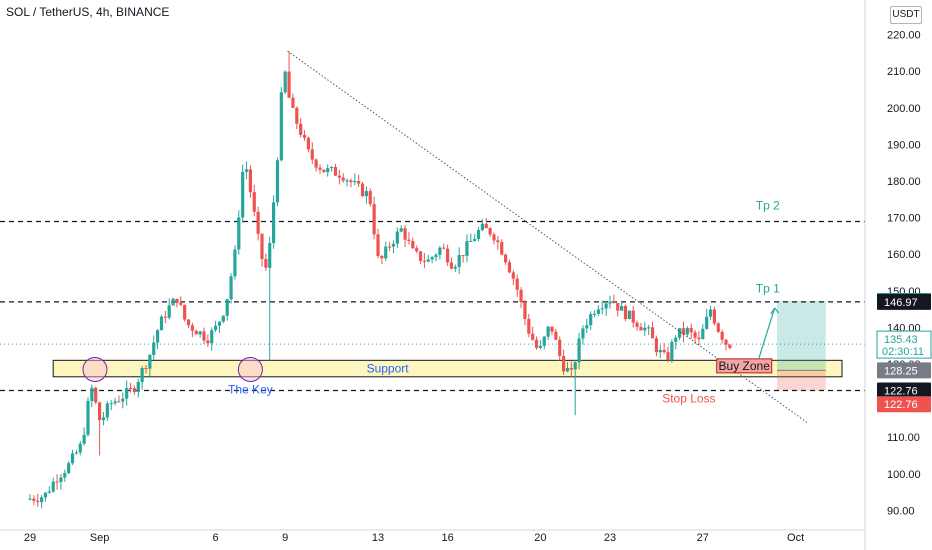  I want to click on x-tick-label: Oct, so click(795, 538).